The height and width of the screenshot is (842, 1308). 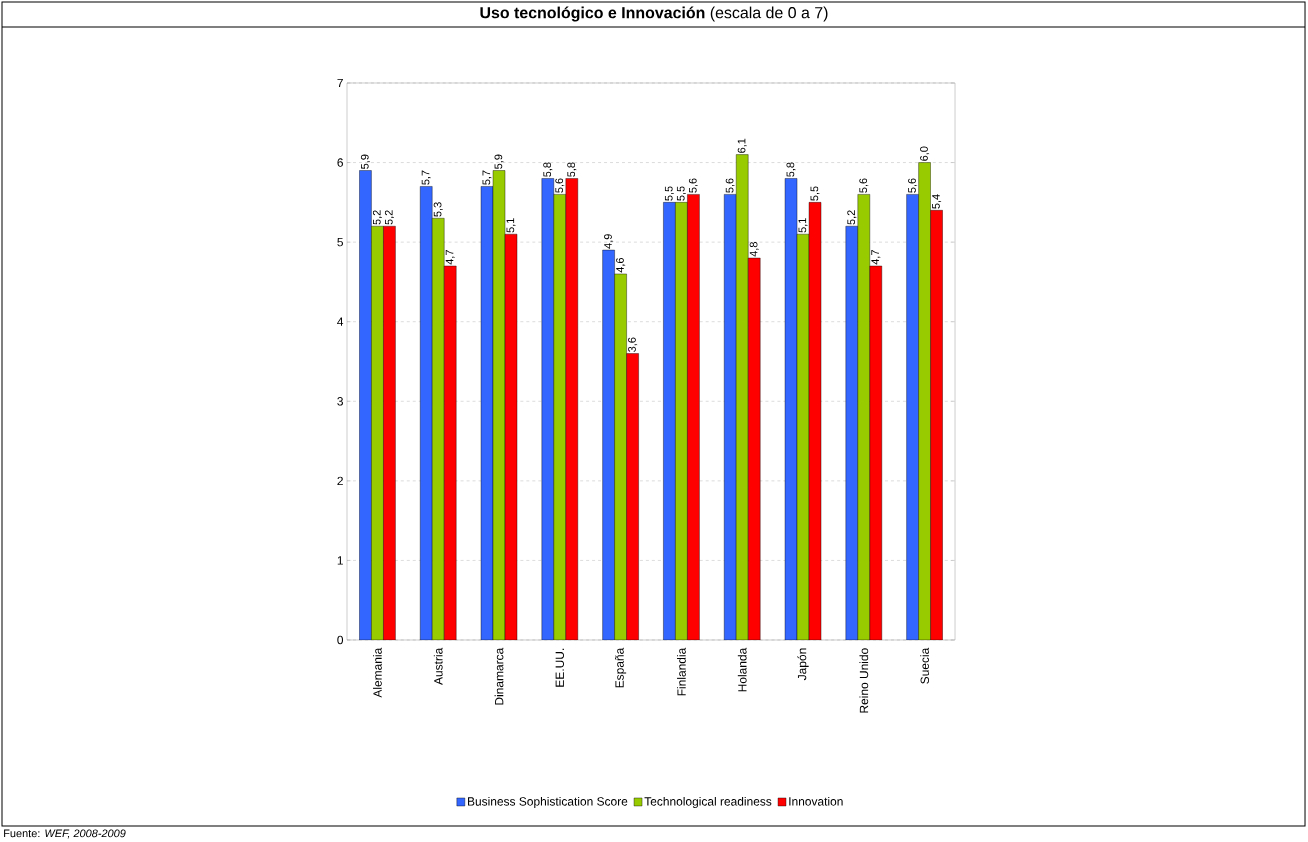 What do you see at coordinates (925, 153) in the screenshot?
I see `data-label: 6,0` at bounding box center [925, 153].